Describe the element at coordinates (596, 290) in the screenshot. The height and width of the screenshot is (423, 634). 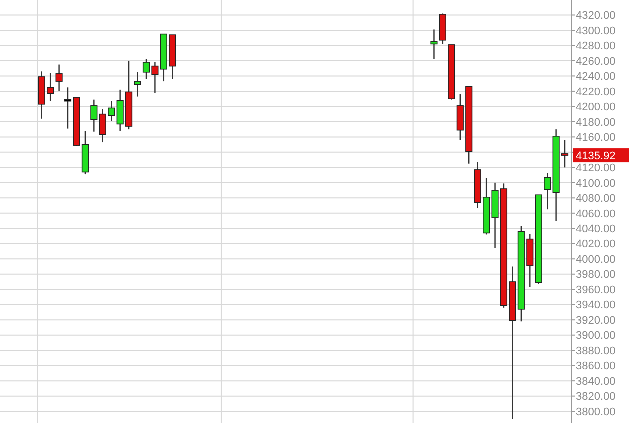
I see `y-tick-label: 3960.00` at that location.